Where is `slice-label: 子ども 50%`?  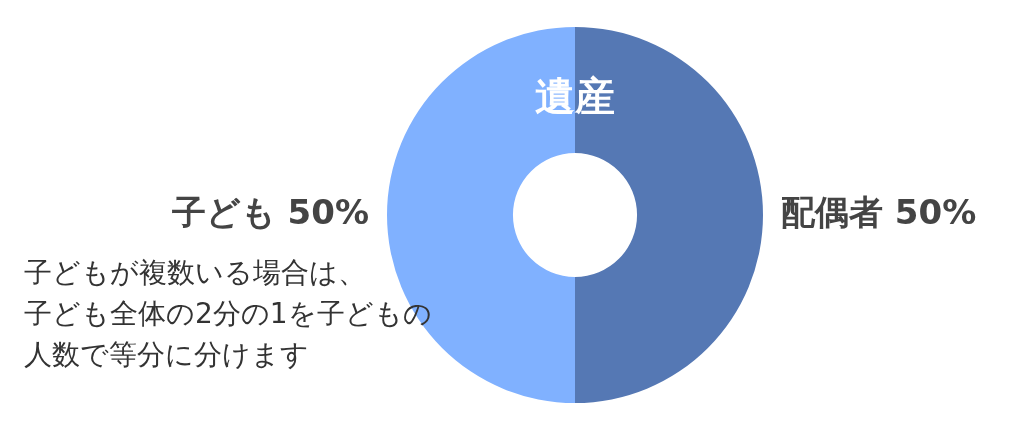
slice-label: 子ども 50% is located at coordinates (269, 211).